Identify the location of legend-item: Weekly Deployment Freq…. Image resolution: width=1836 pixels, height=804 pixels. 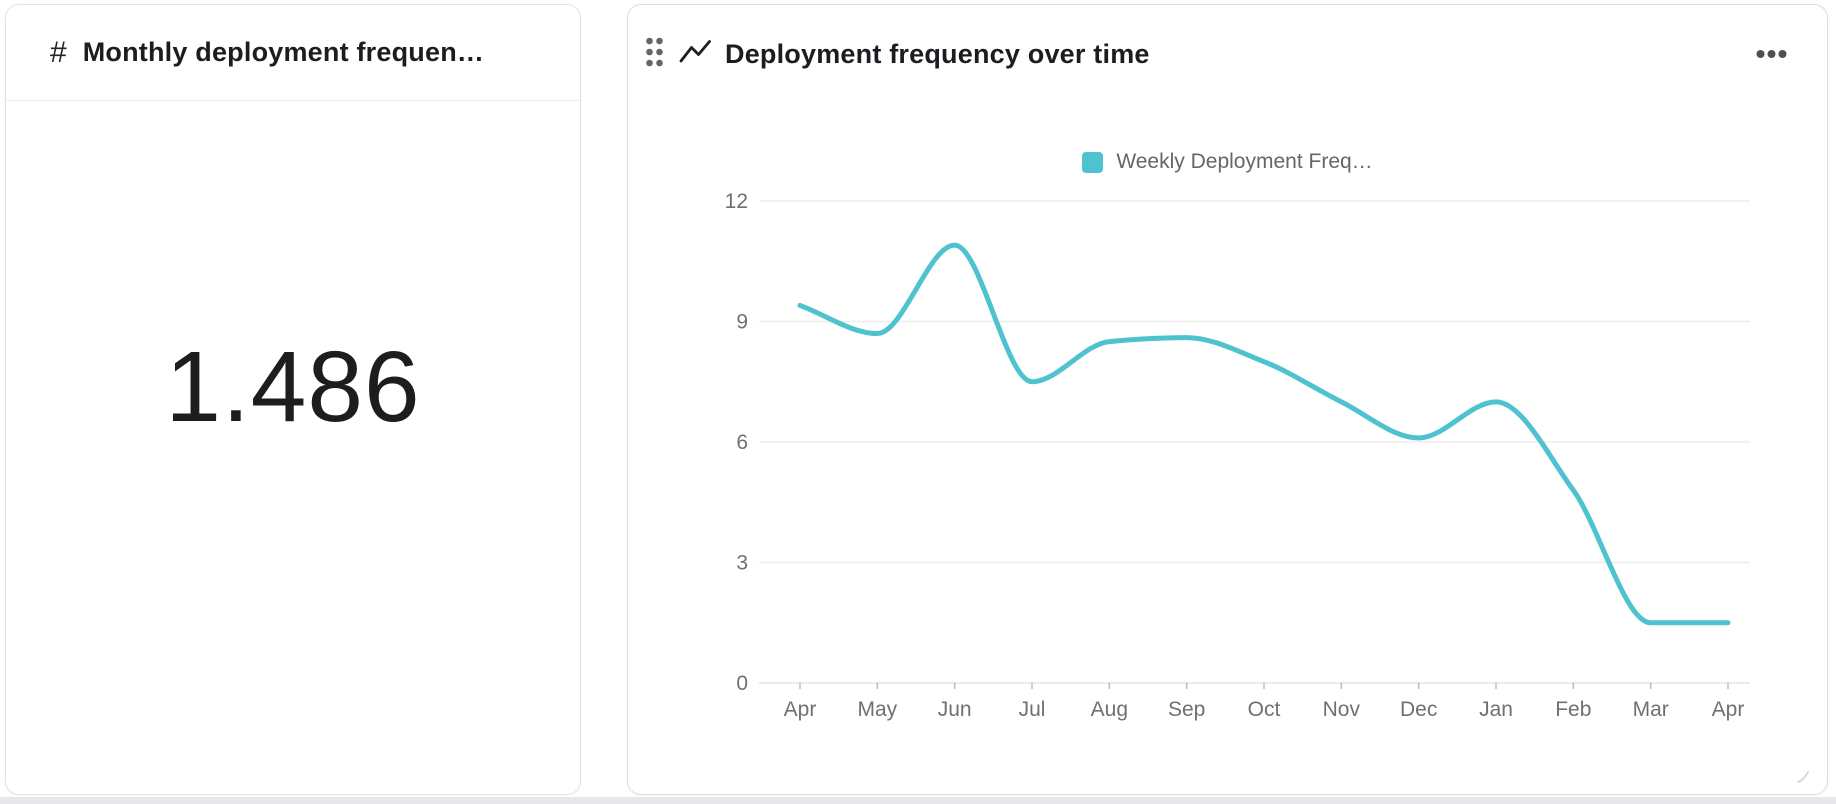
(1227, 162).